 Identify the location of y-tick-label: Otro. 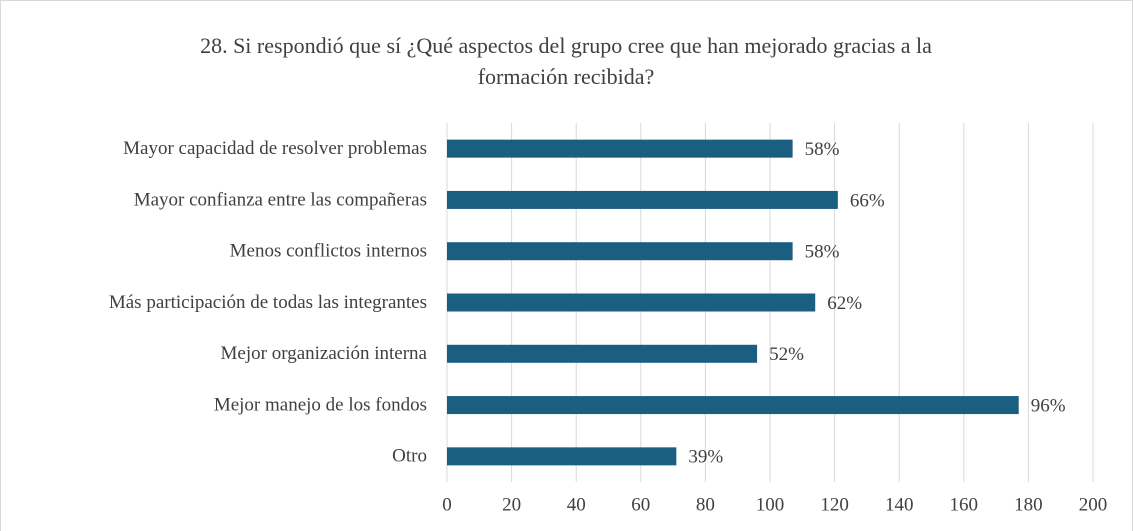
(409, 456).